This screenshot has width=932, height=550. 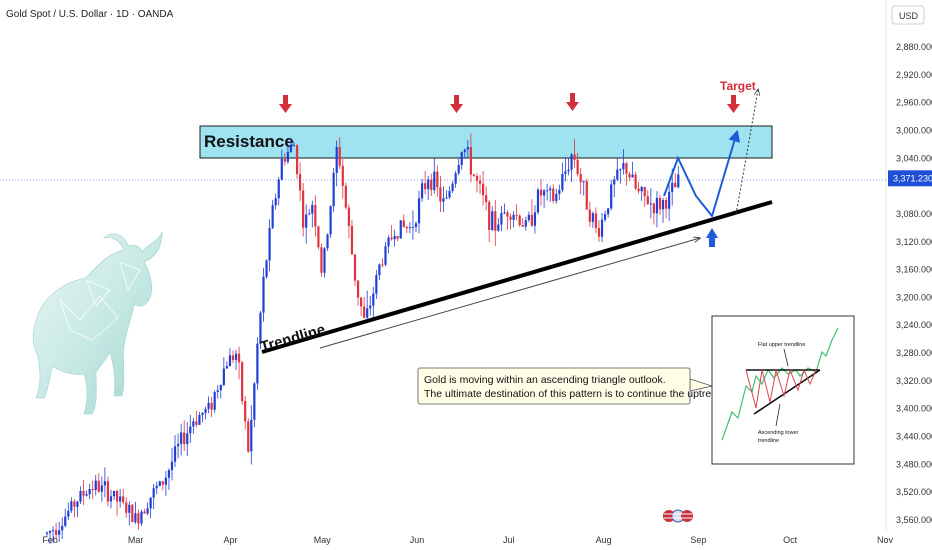 What do you see at coordinates (90, 14) in the screenshot?
I see `symbol-title: Gold Spot / U.S. Dollar · 1D · OANDA` at bounding box center [90, 14].